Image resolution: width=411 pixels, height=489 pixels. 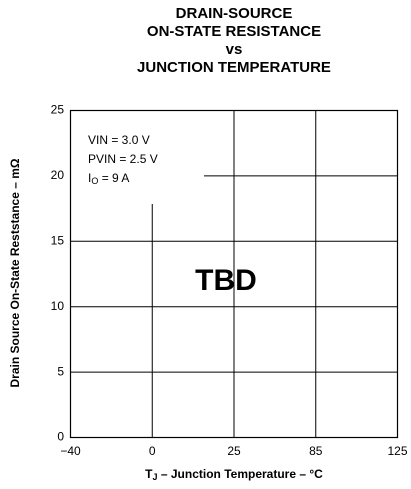 What do you see at coordinates (152, 451) in the screenshot?
I see `x-tick-label: 0` at bounding box center [152, 451].